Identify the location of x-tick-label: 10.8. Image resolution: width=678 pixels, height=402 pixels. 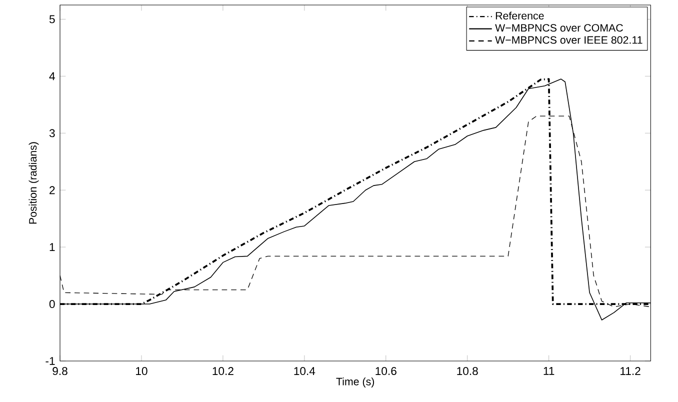
(467, 371).